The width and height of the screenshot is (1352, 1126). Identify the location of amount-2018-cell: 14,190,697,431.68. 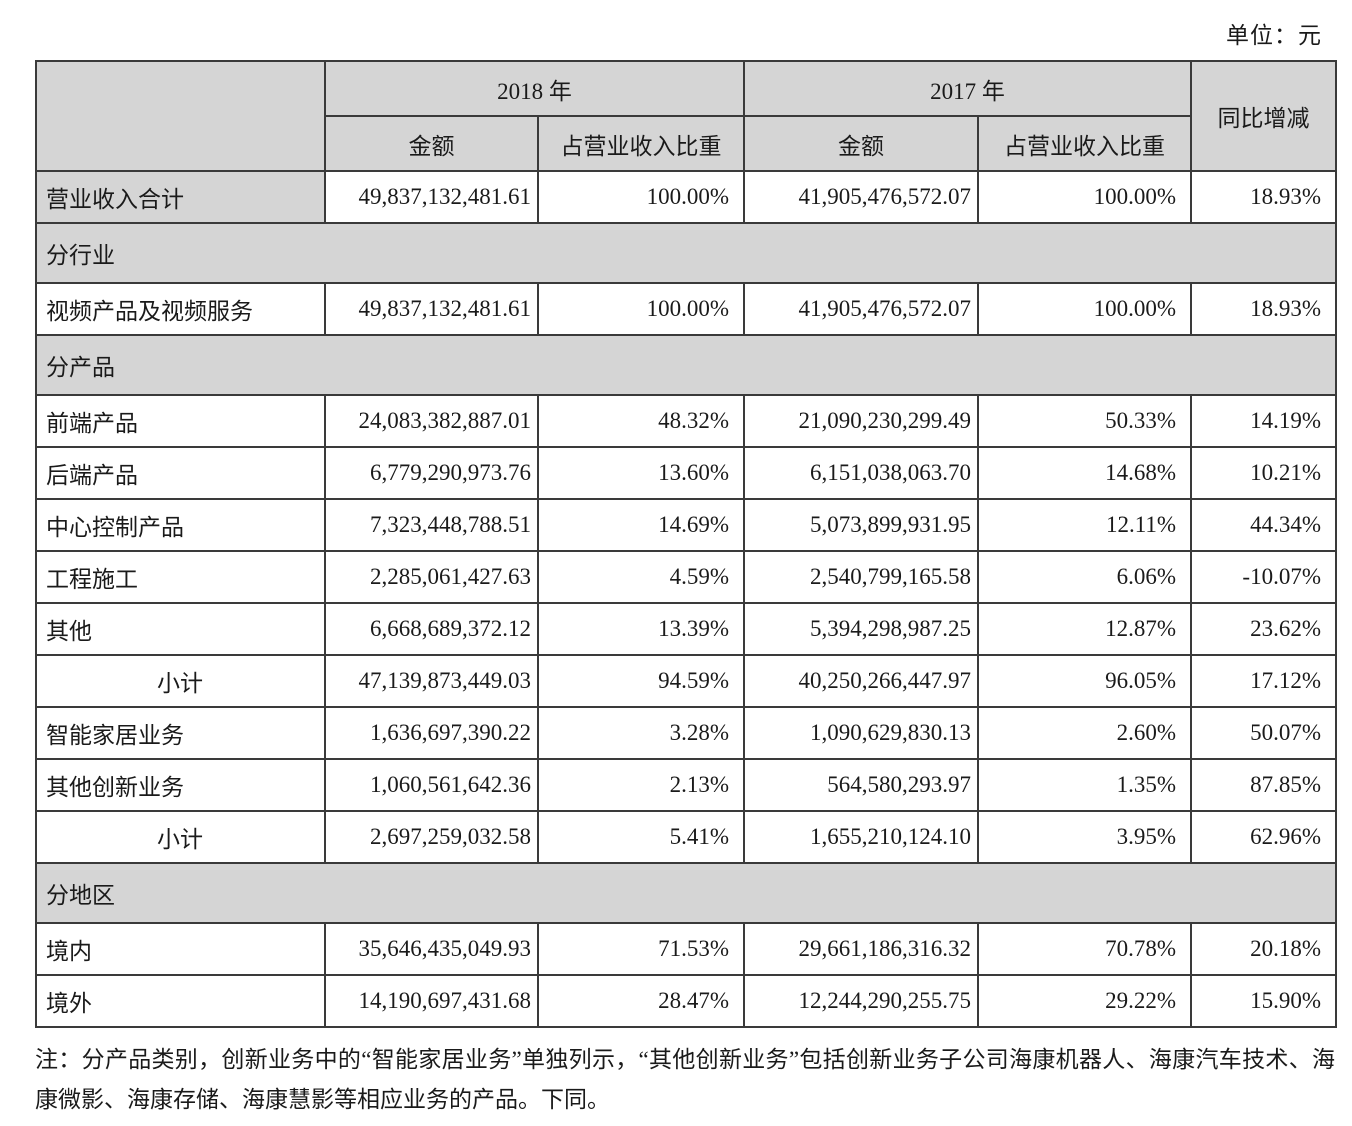
(431, 1001).